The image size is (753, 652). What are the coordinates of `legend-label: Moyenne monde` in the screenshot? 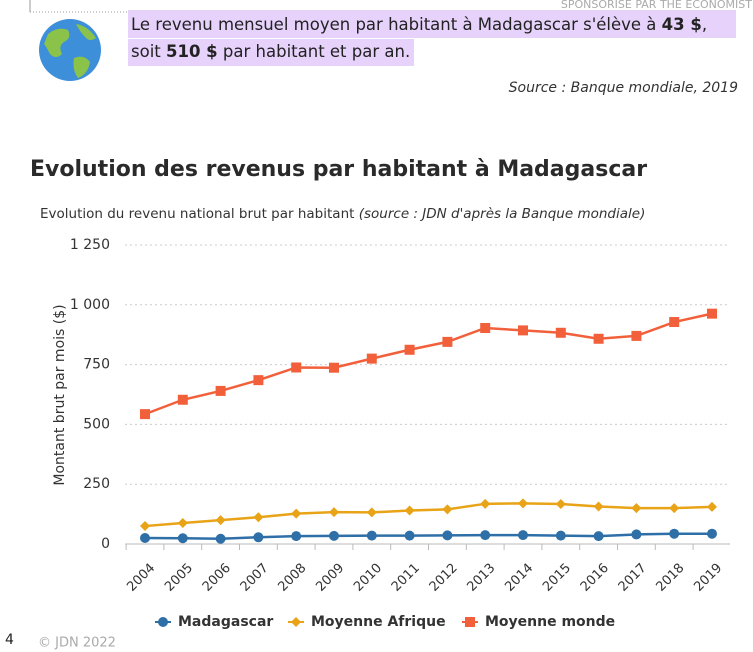 It's located at (550, 622).